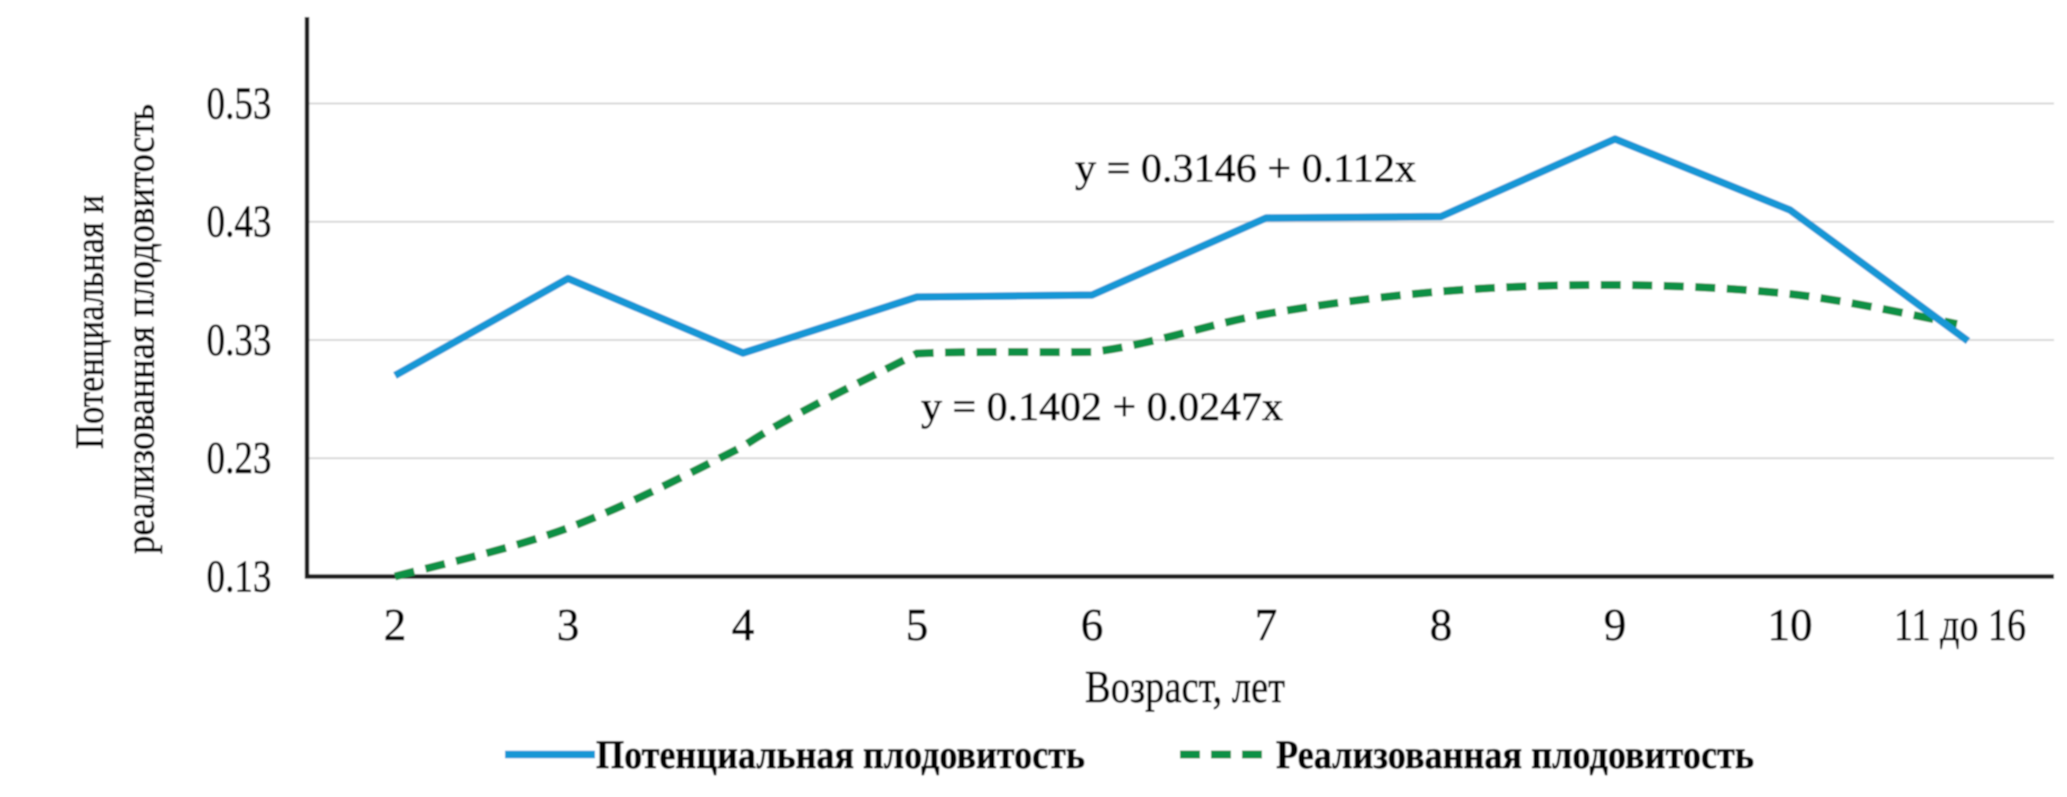 The image size is (2067, 797). Describe the element at coordinates (1615, 625) in the screenshot. I see `svg-text: 9` at that location.